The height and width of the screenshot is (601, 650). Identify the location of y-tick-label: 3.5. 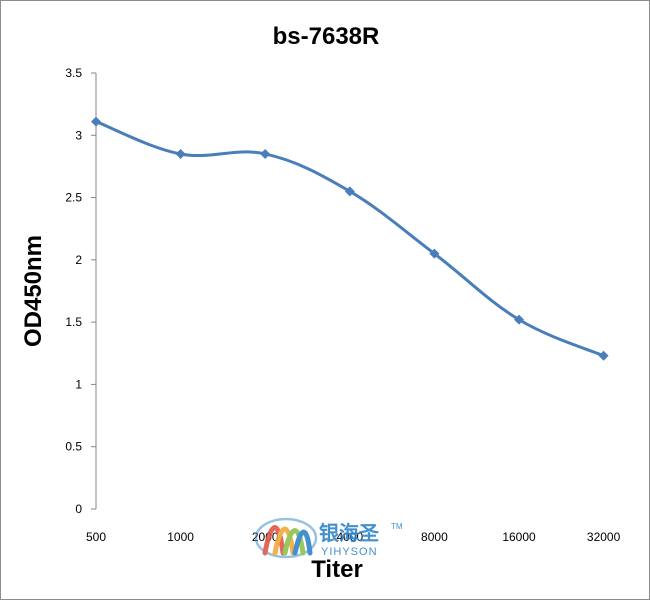
(73, 73).